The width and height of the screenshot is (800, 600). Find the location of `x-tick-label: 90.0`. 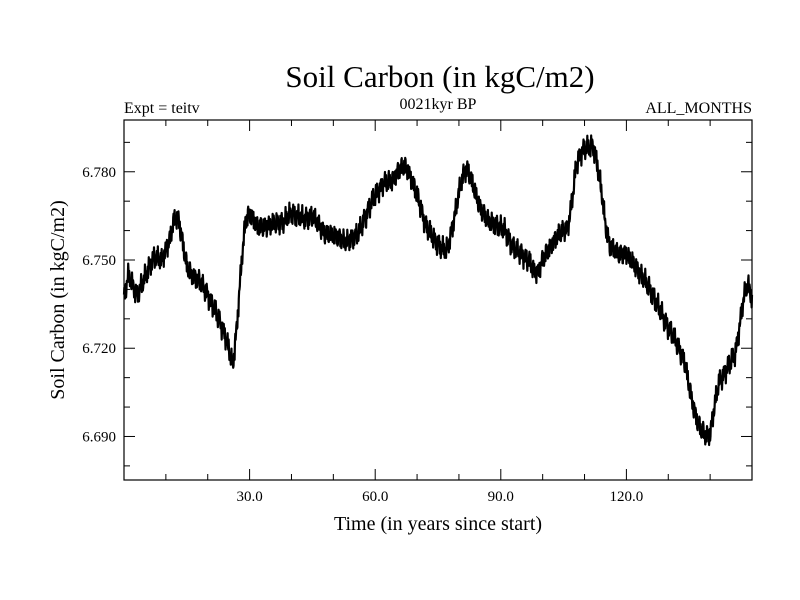

x-tick-label: 90.0 is located at coordinates (501, 497).